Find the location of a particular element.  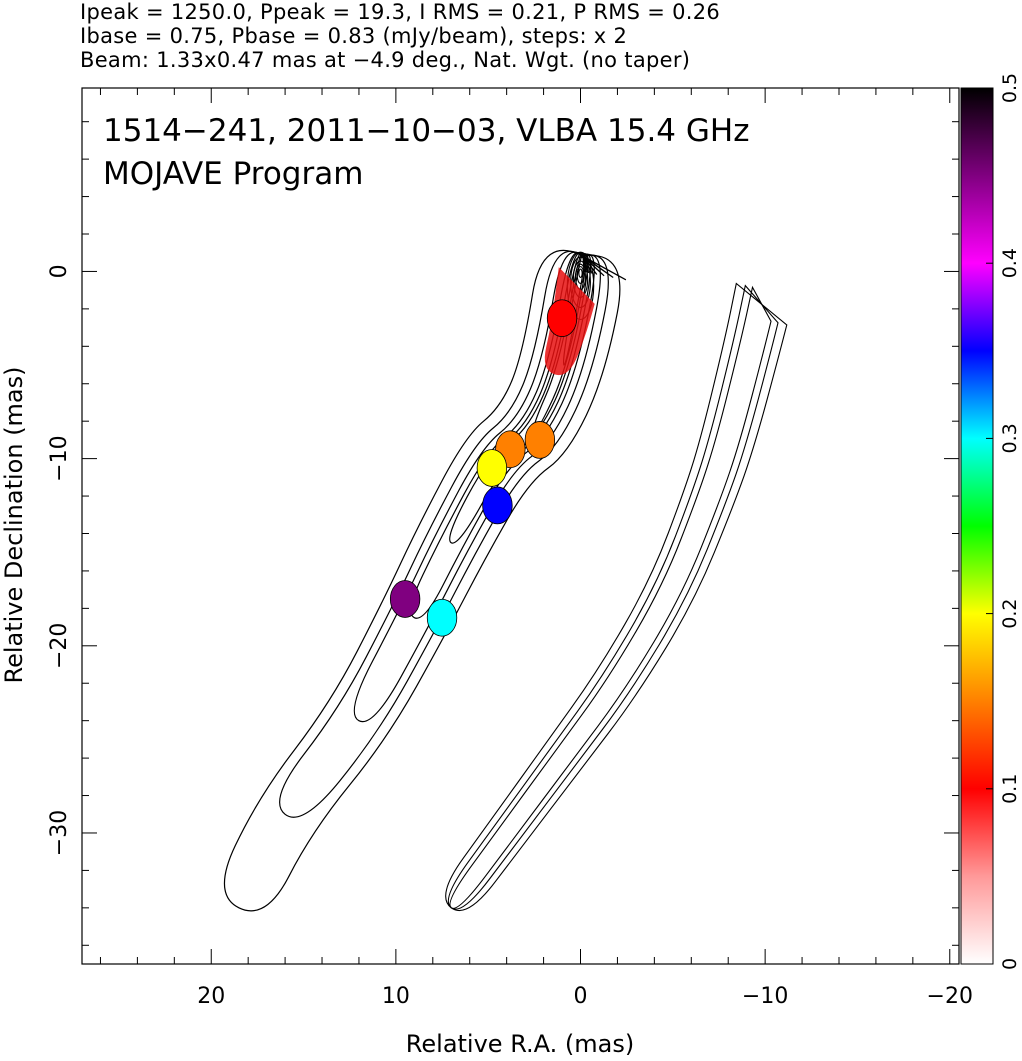

y-tick-label: −20 is located at coordinates (59, 646).